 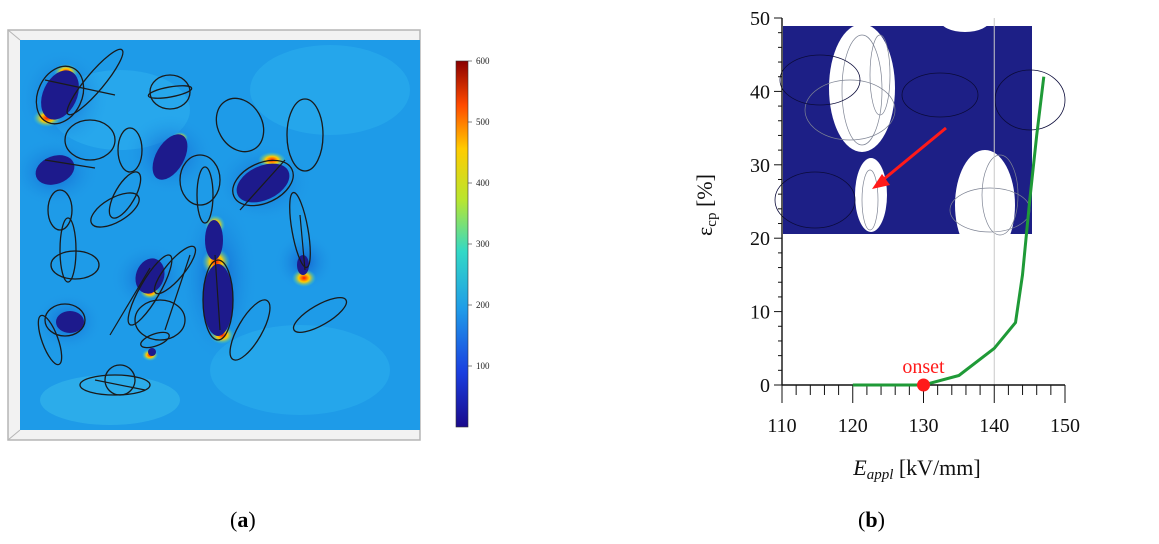 I want to click on inset-image, so click(x=920, y=134).